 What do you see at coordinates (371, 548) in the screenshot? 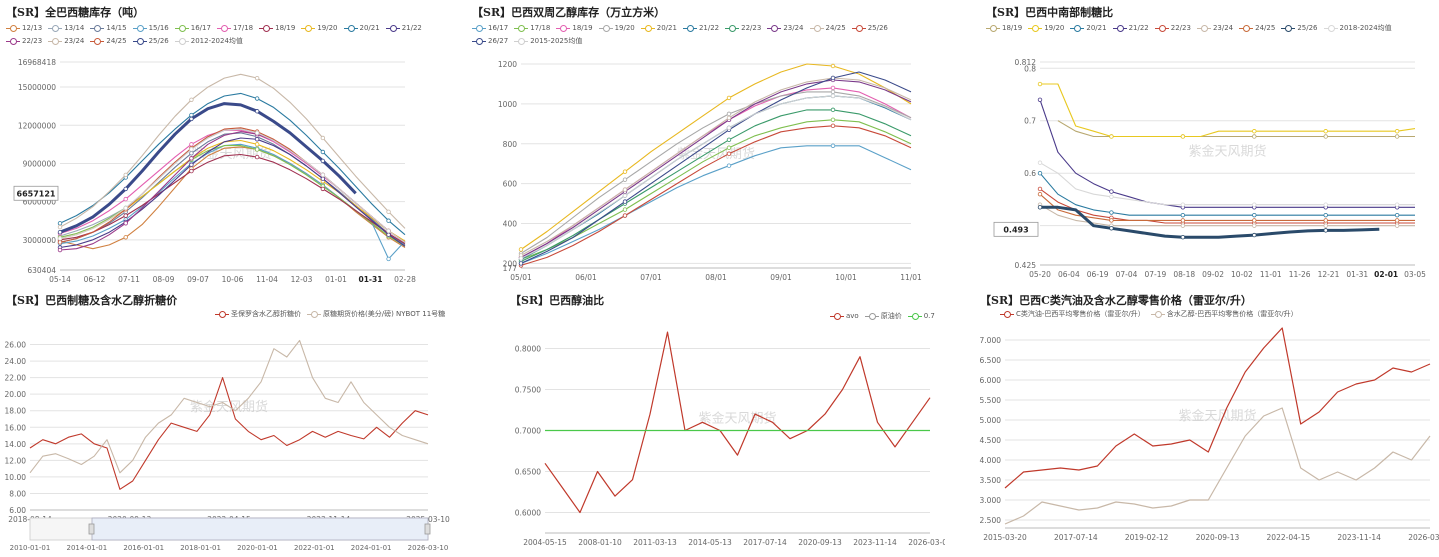
I see `navigator-tick-label: 2024-01-01` at bounding box center [371, 548].